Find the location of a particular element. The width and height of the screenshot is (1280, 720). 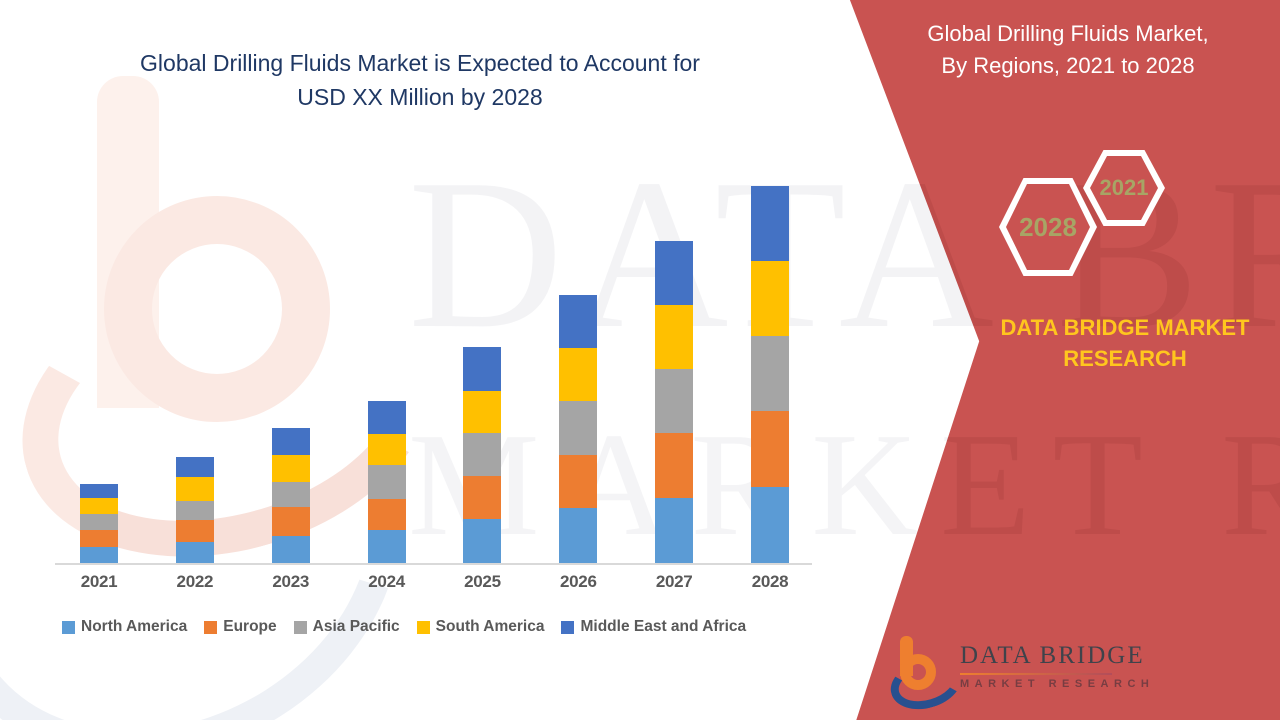

legend-label: Middle East and Africa is located at coordinates (663, 626).